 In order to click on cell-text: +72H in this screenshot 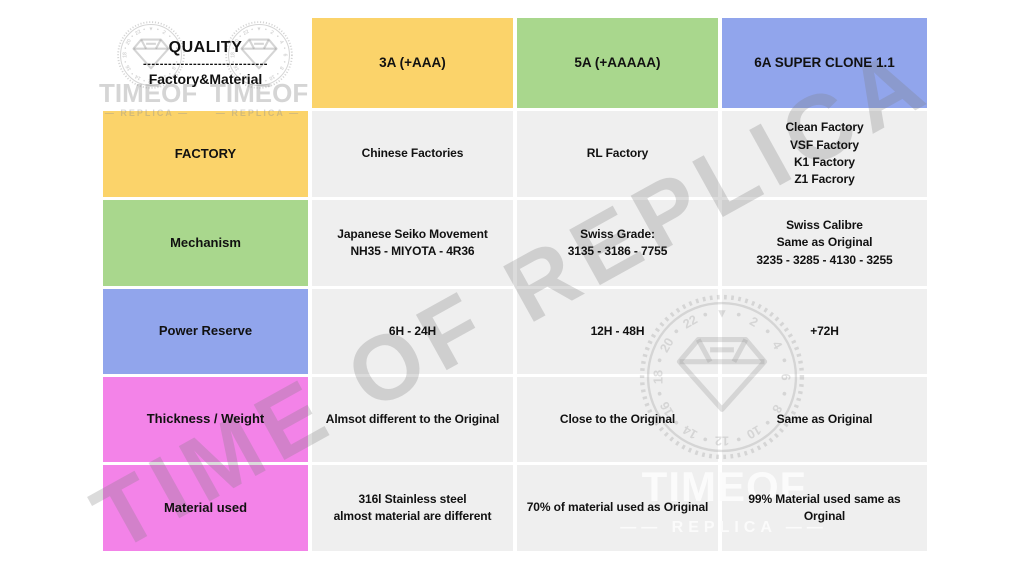, I will do `click(824, 330)`.